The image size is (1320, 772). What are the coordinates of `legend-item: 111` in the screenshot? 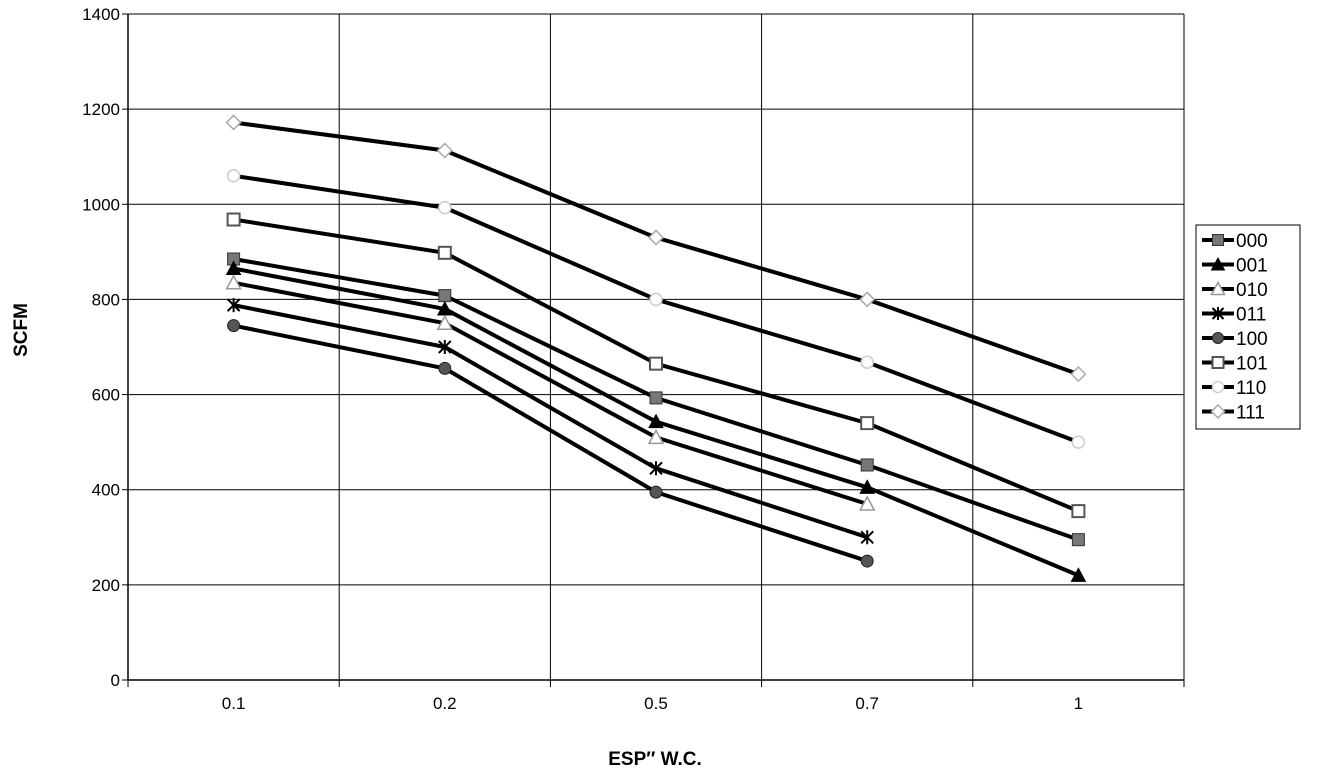 It's located at (1233, 413).